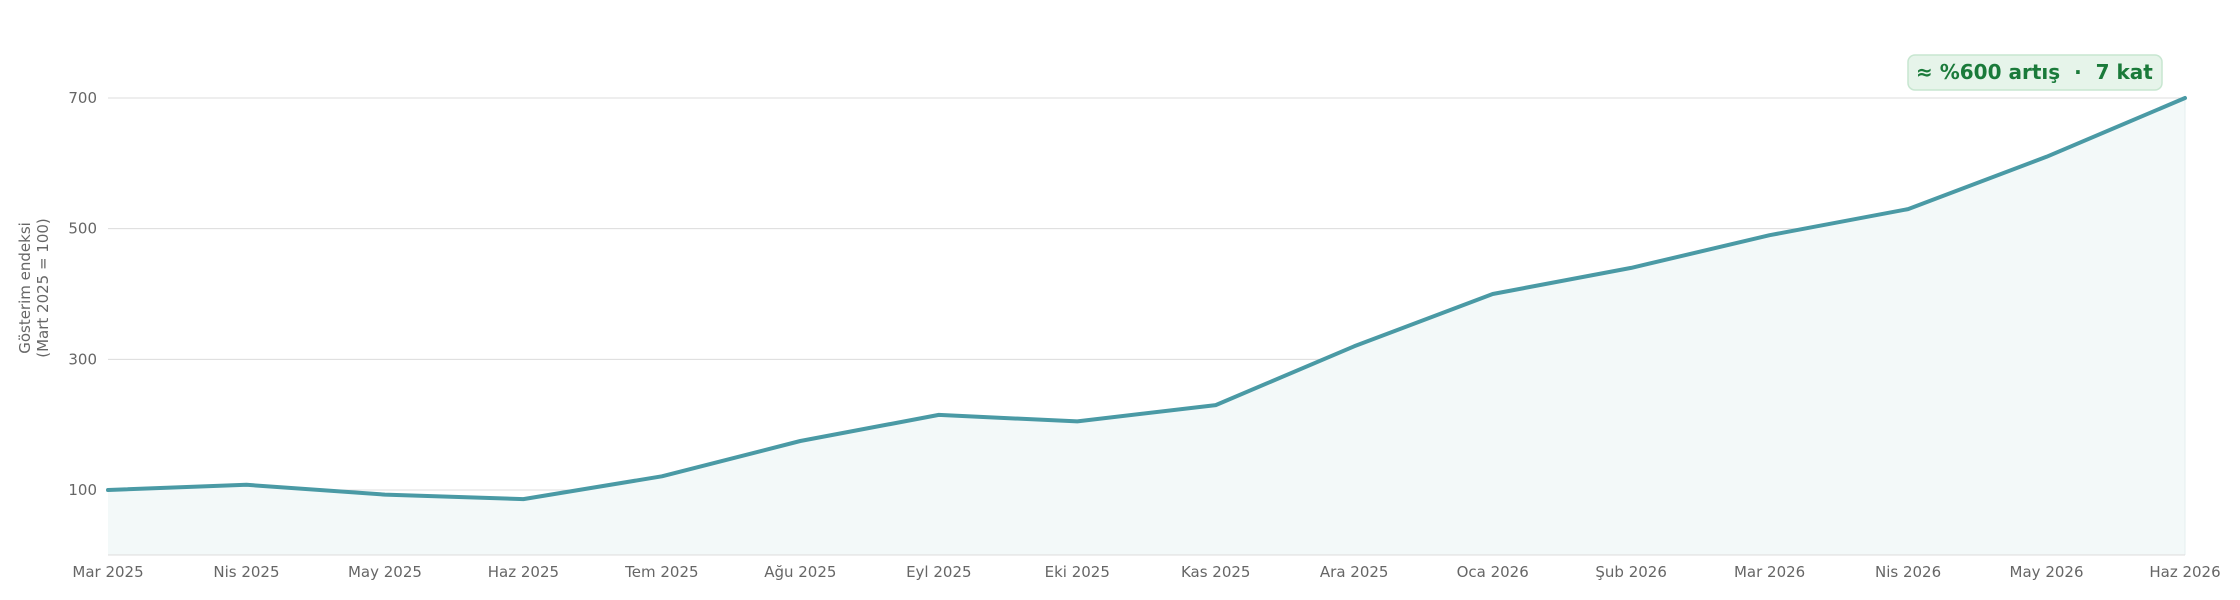  Describe the element at coordinates (2047, 572) in the screenshot. I see `x-tick-label: May 2026` at that location.